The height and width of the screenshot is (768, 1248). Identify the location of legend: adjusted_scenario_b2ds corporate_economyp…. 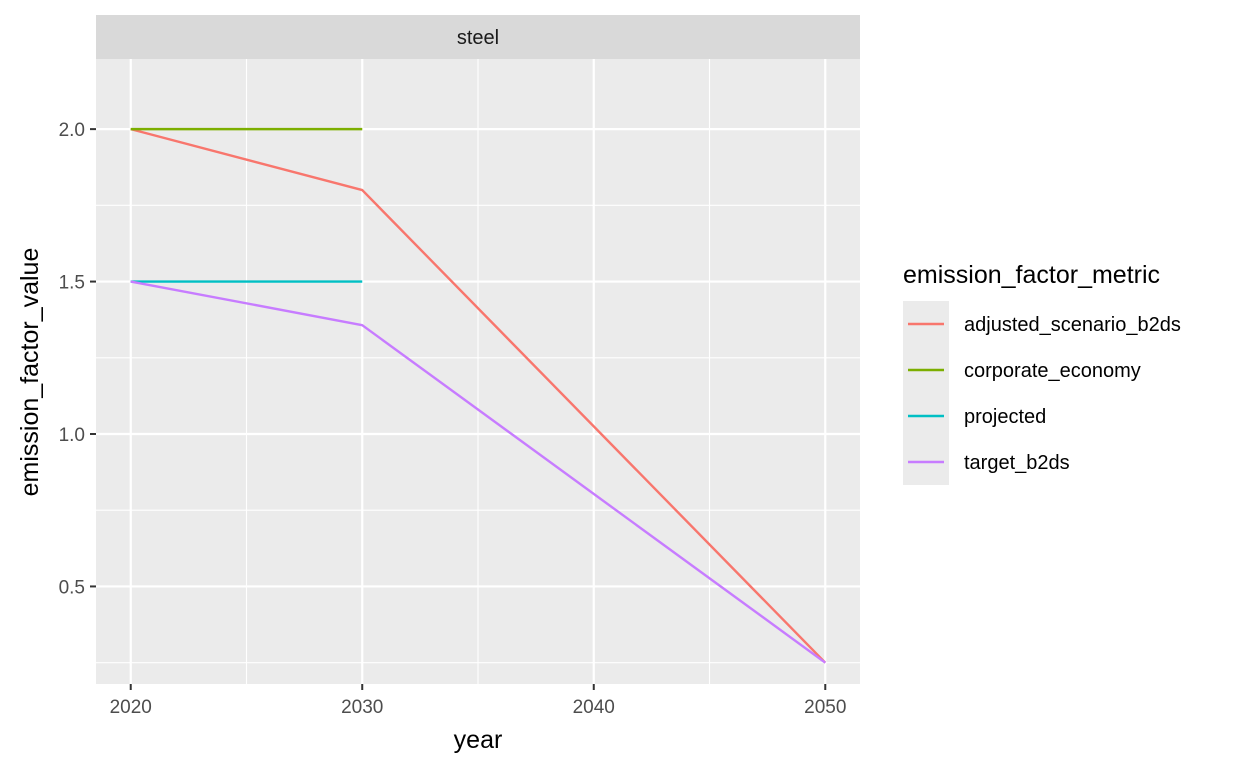
(1042, 393).